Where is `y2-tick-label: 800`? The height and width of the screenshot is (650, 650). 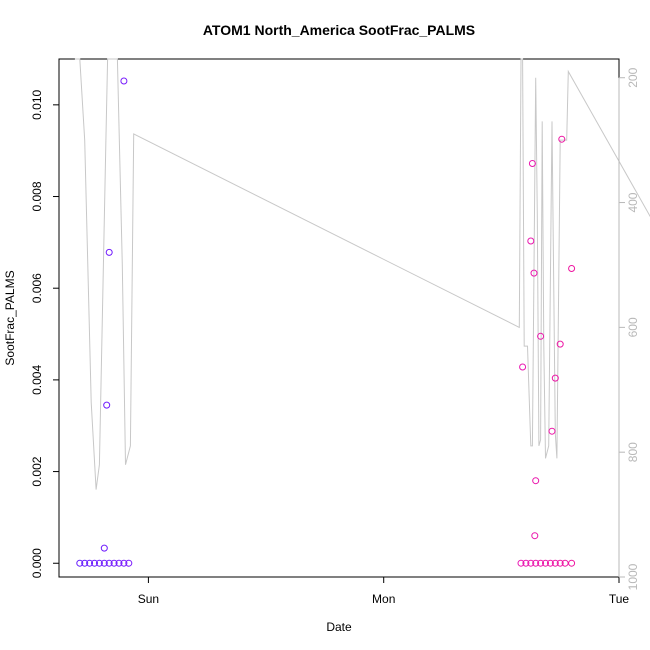 y2-tick-label: 800 is located at coordinates (633, 452).